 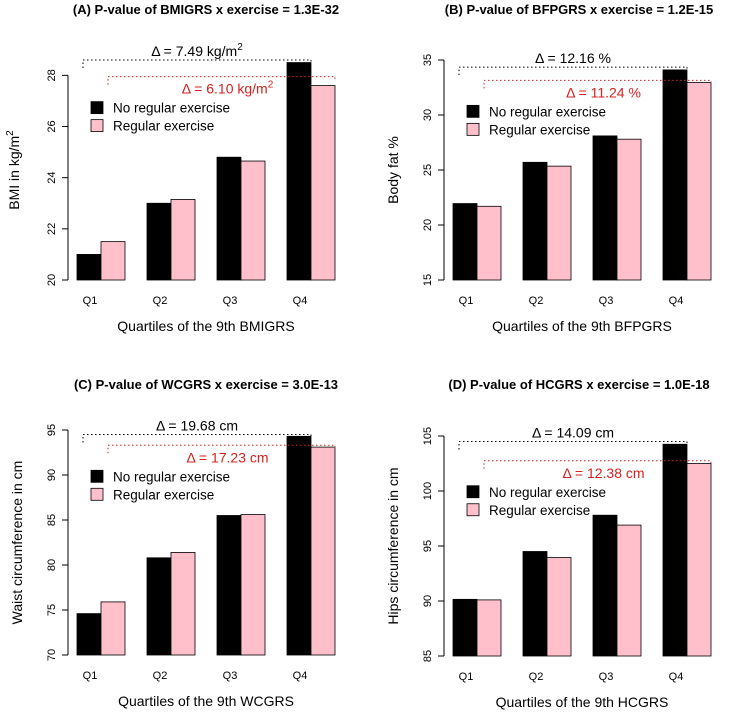 I want to click on y-tick-label: 26, so click(x=52, y=126).